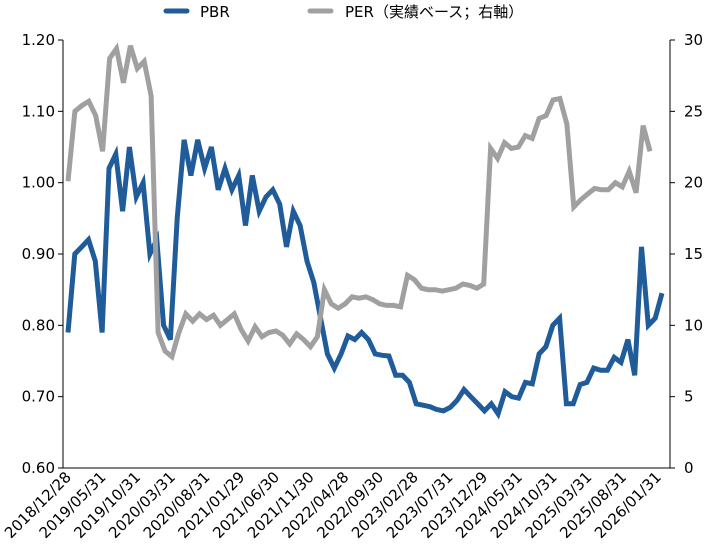  What do you see at coordinates (38, 397) in the screenshot?
I see `left-tick-label: 0.70` at bounding box center [38, 397].